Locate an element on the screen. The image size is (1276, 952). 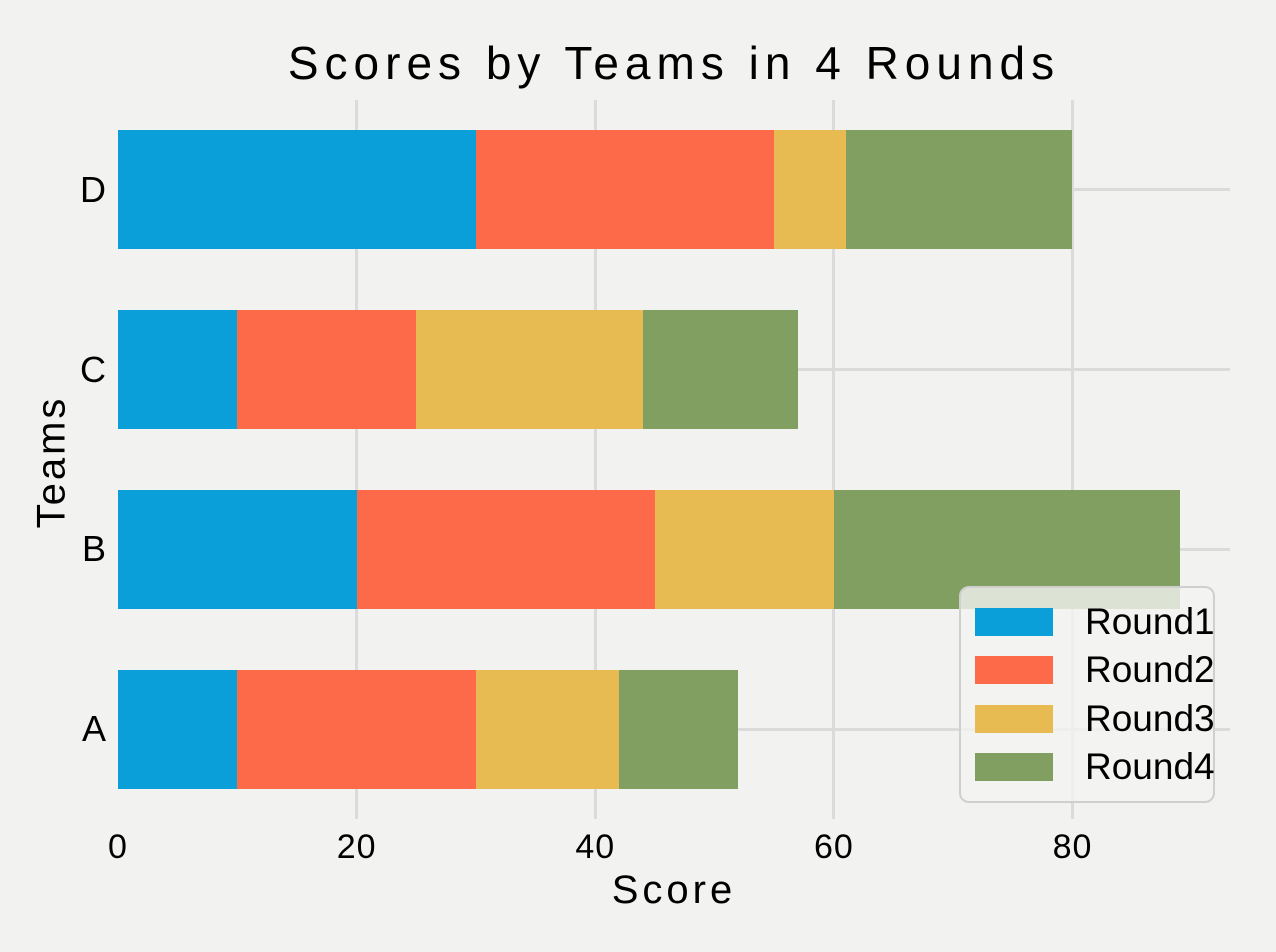
x-tick-label-20: 20 is located at coordinates (356, 847).